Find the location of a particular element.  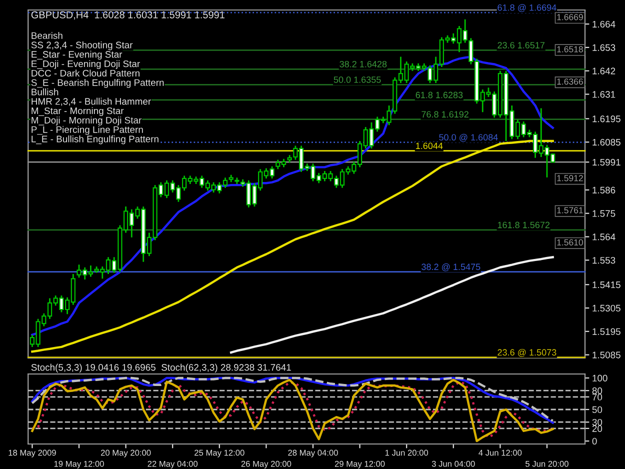

chart-title: GBPUSD,H4 1.6028 1.6031 1.5991 1.5991 is located at coordinates (127, 15).